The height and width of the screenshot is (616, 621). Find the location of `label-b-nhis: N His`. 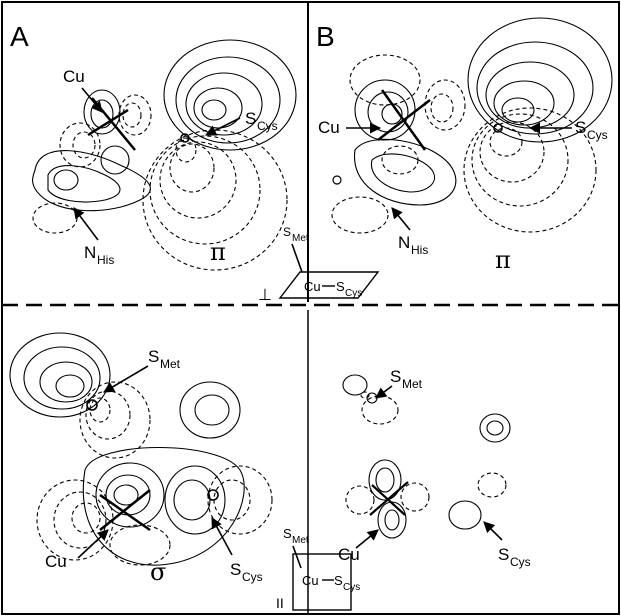

label-b-nhis: N His is located at coordinates (413, 245).